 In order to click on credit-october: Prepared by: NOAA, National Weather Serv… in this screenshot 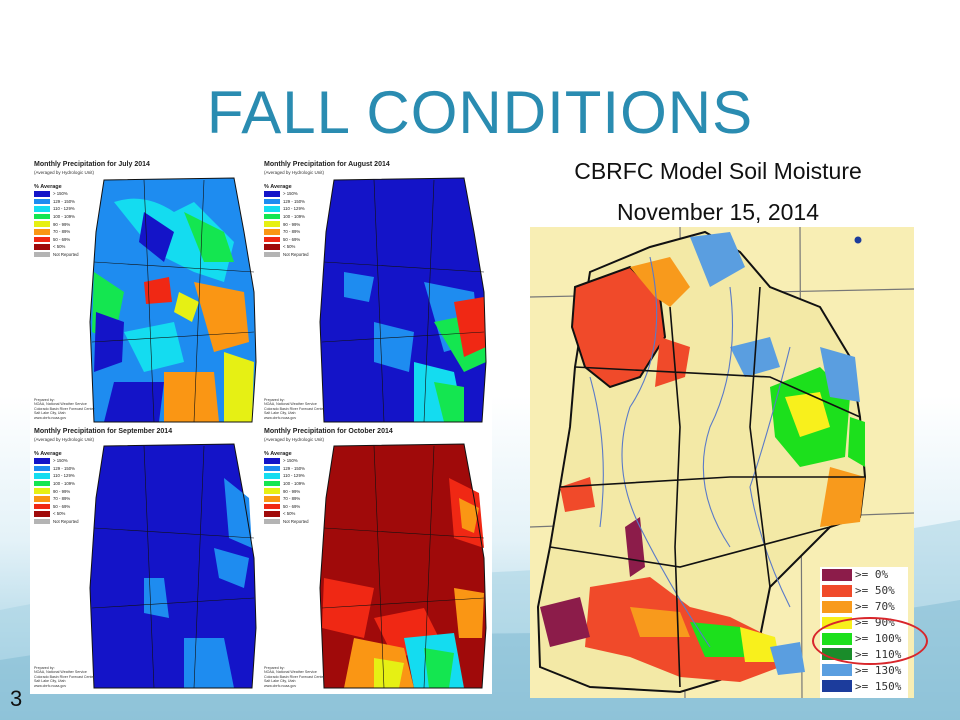, I will do `click(304, 677)`.